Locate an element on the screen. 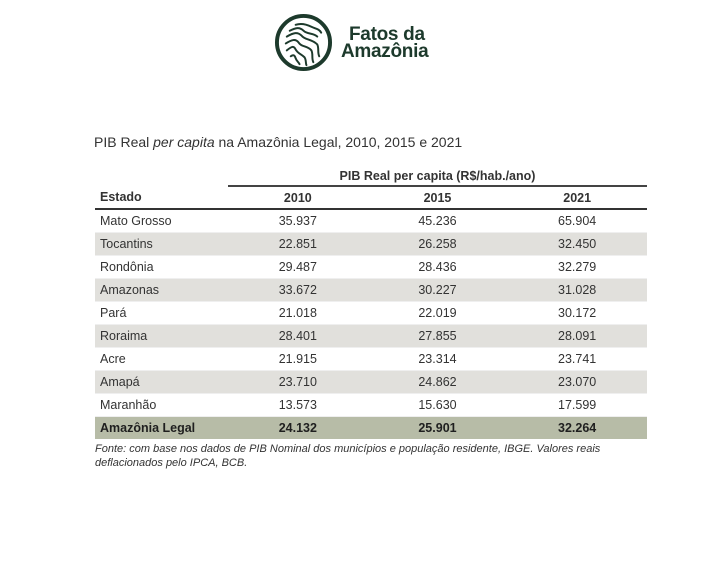 The height and width of the screenshot is (563, 725). table-row: Mato Grosso 35.937 45.236 65.904 is located at coordinates (371, 221).